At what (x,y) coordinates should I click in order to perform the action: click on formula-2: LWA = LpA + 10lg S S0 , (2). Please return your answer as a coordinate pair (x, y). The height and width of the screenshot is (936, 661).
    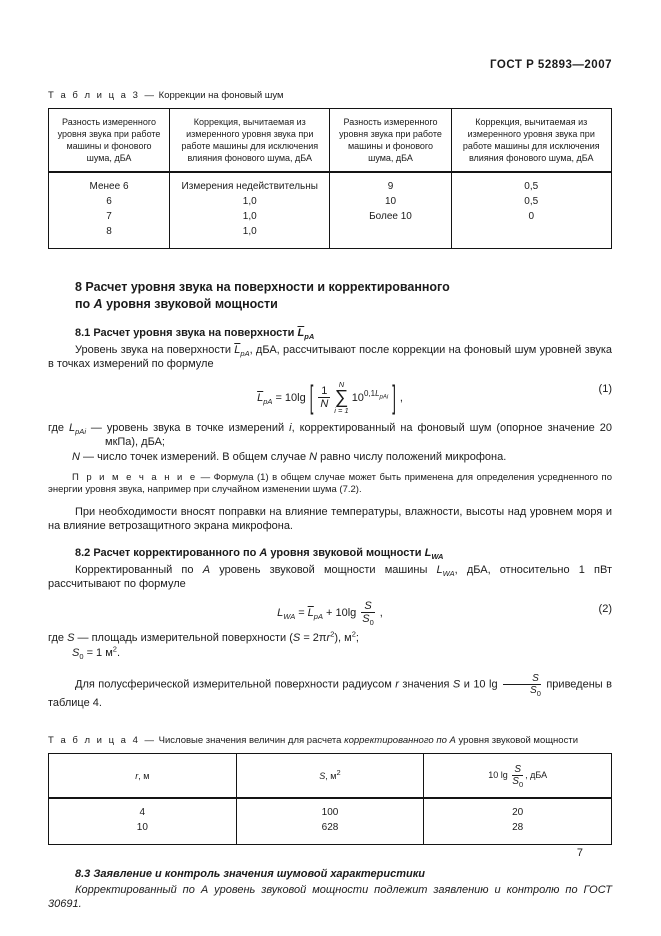
    Looking at the image, I should click on (330, 614).